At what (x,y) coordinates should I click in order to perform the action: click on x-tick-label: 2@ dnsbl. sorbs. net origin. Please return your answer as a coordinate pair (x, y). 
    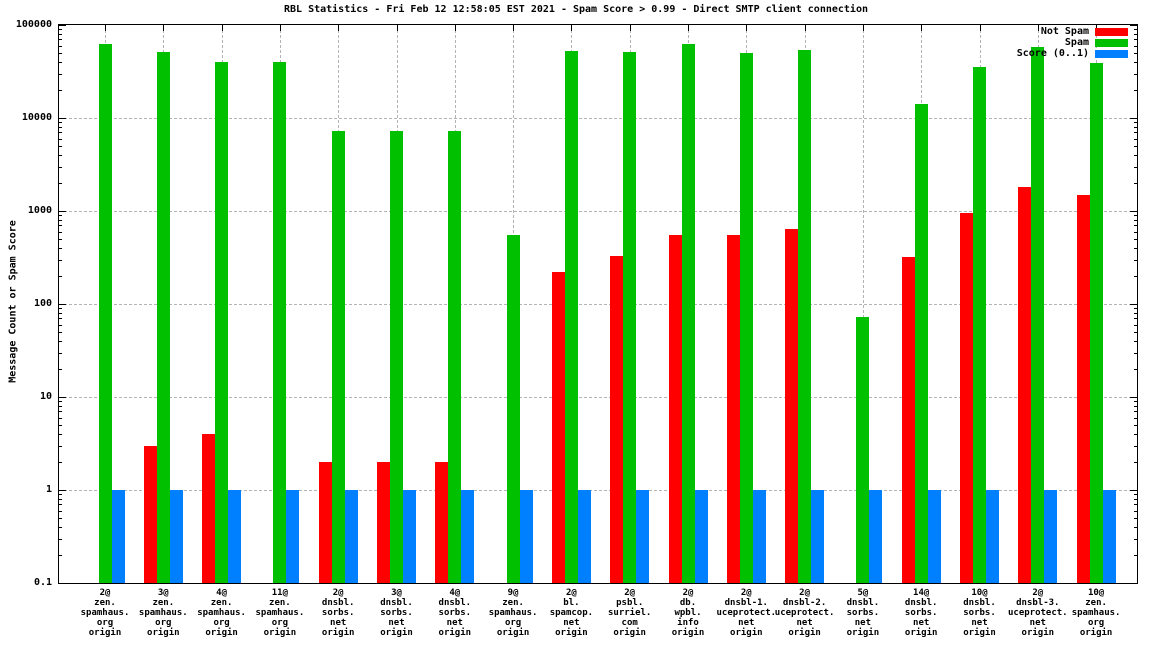
    Looking at the image, I should click on (338, 613).